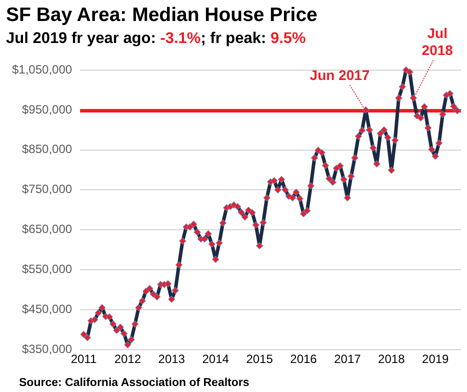 The height and width of the screenshot is (392, 467). Describe the element at coordinates (128, 359) in the screenshot. I see `x-tick-label: 2012` at that location.